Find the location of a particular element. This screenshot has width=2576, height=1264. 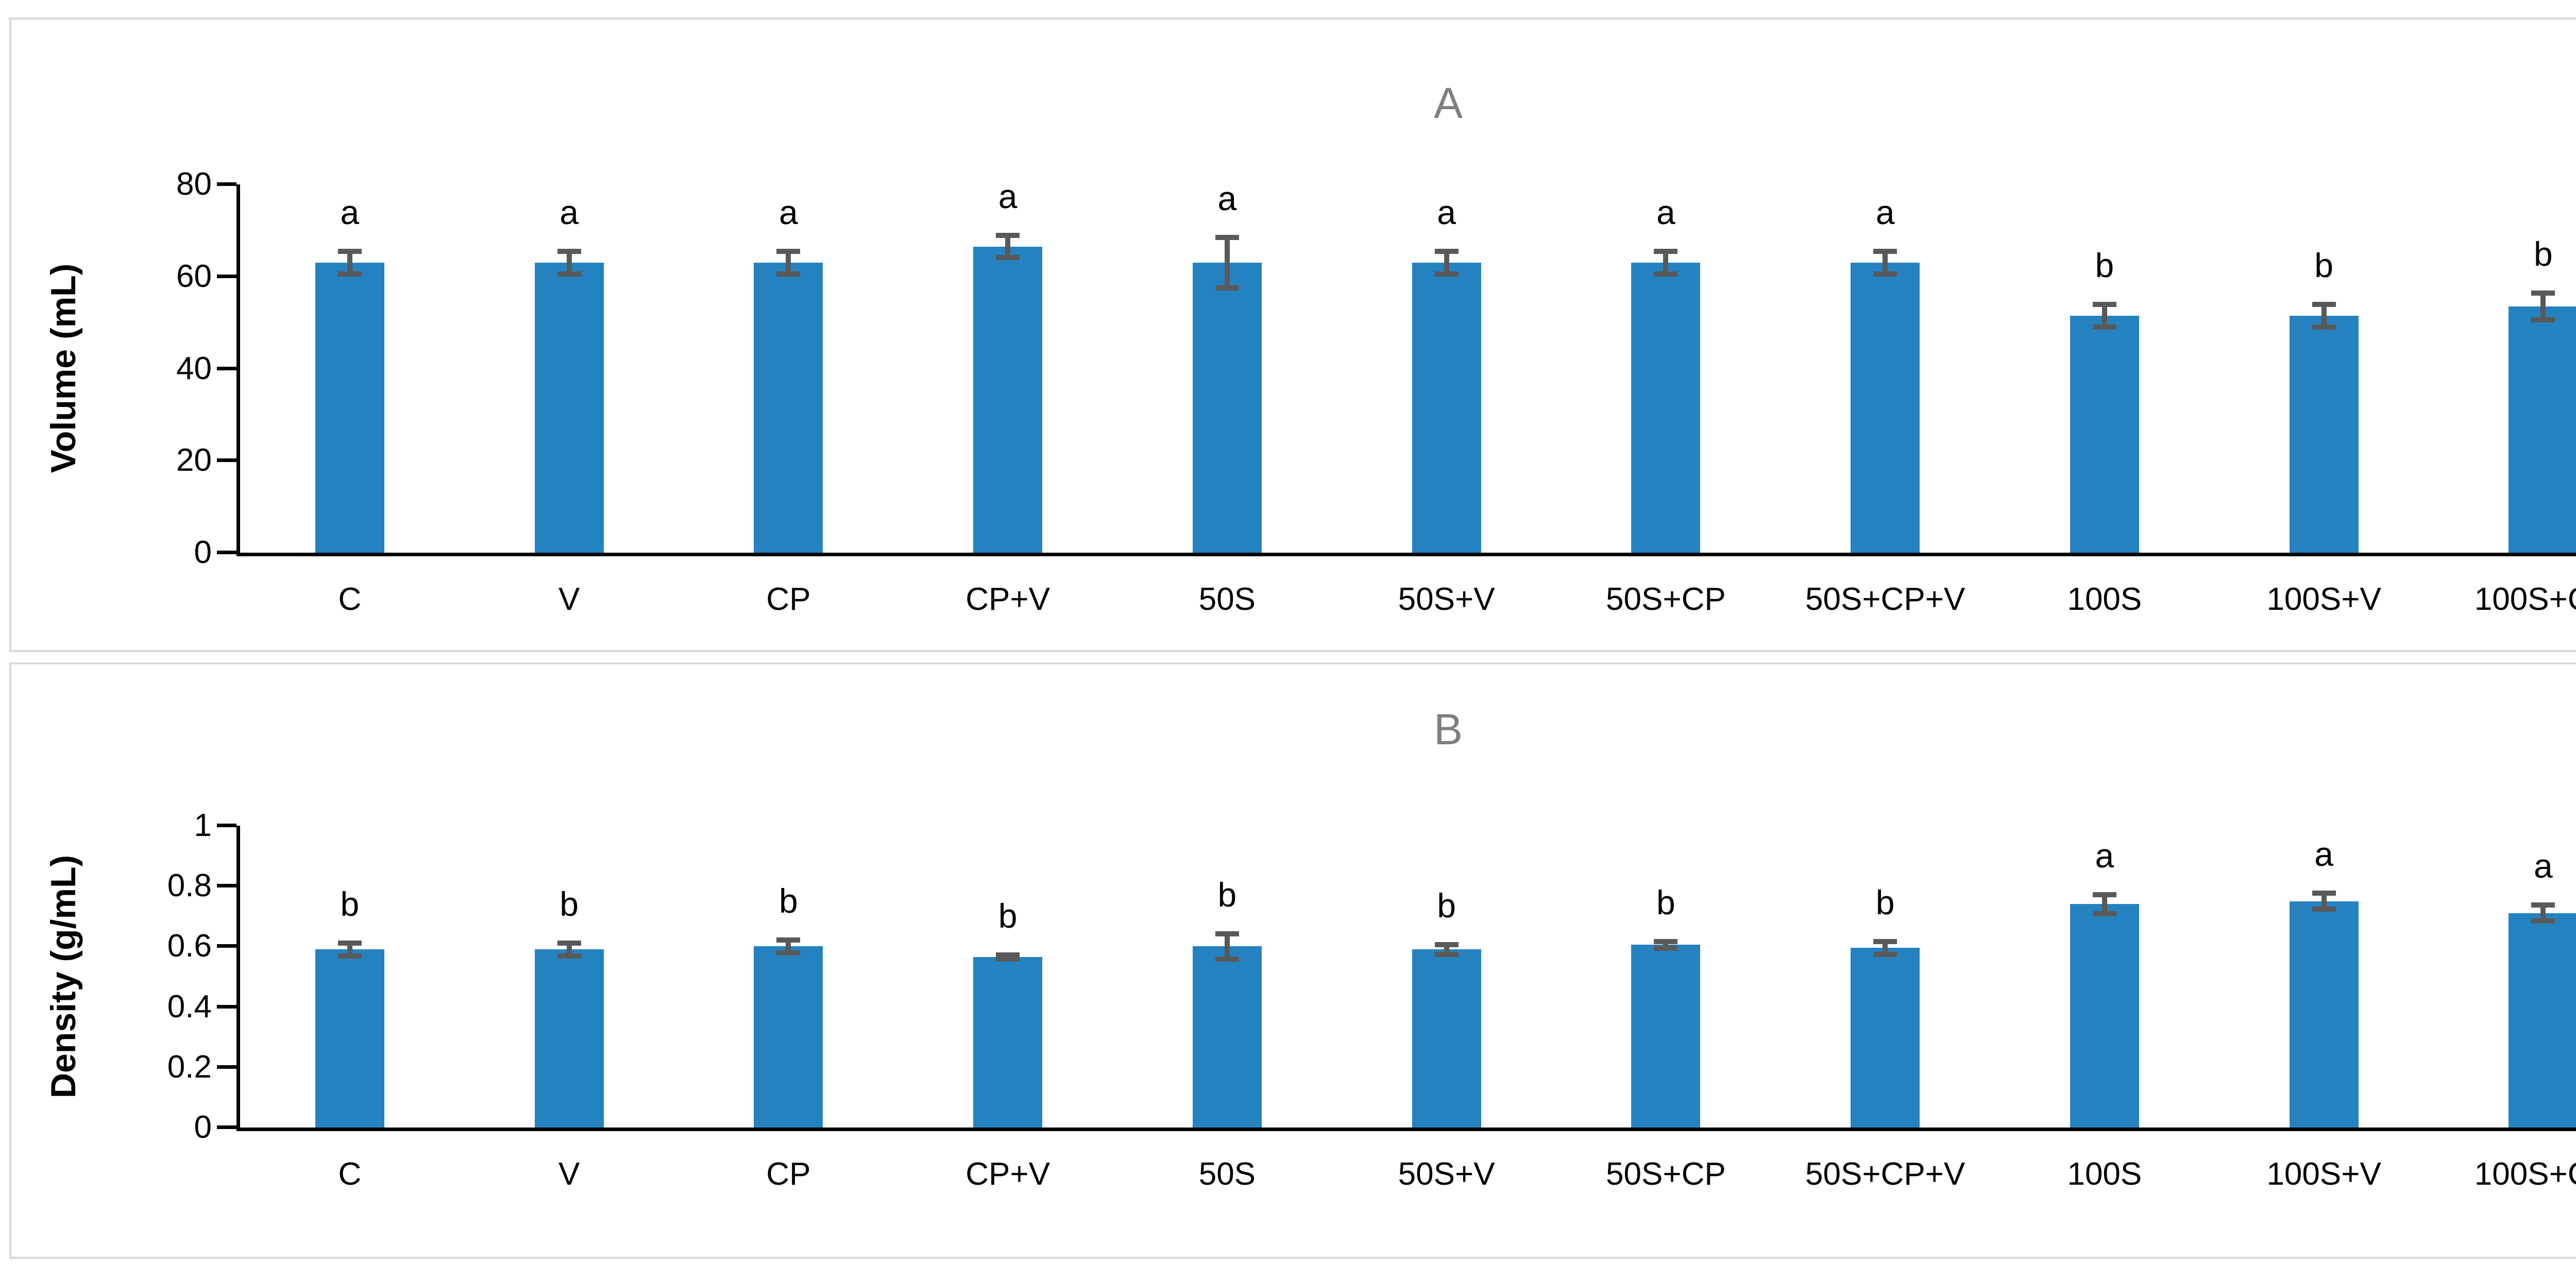

bar-cell: a CP is located at coordinates (789, 400).